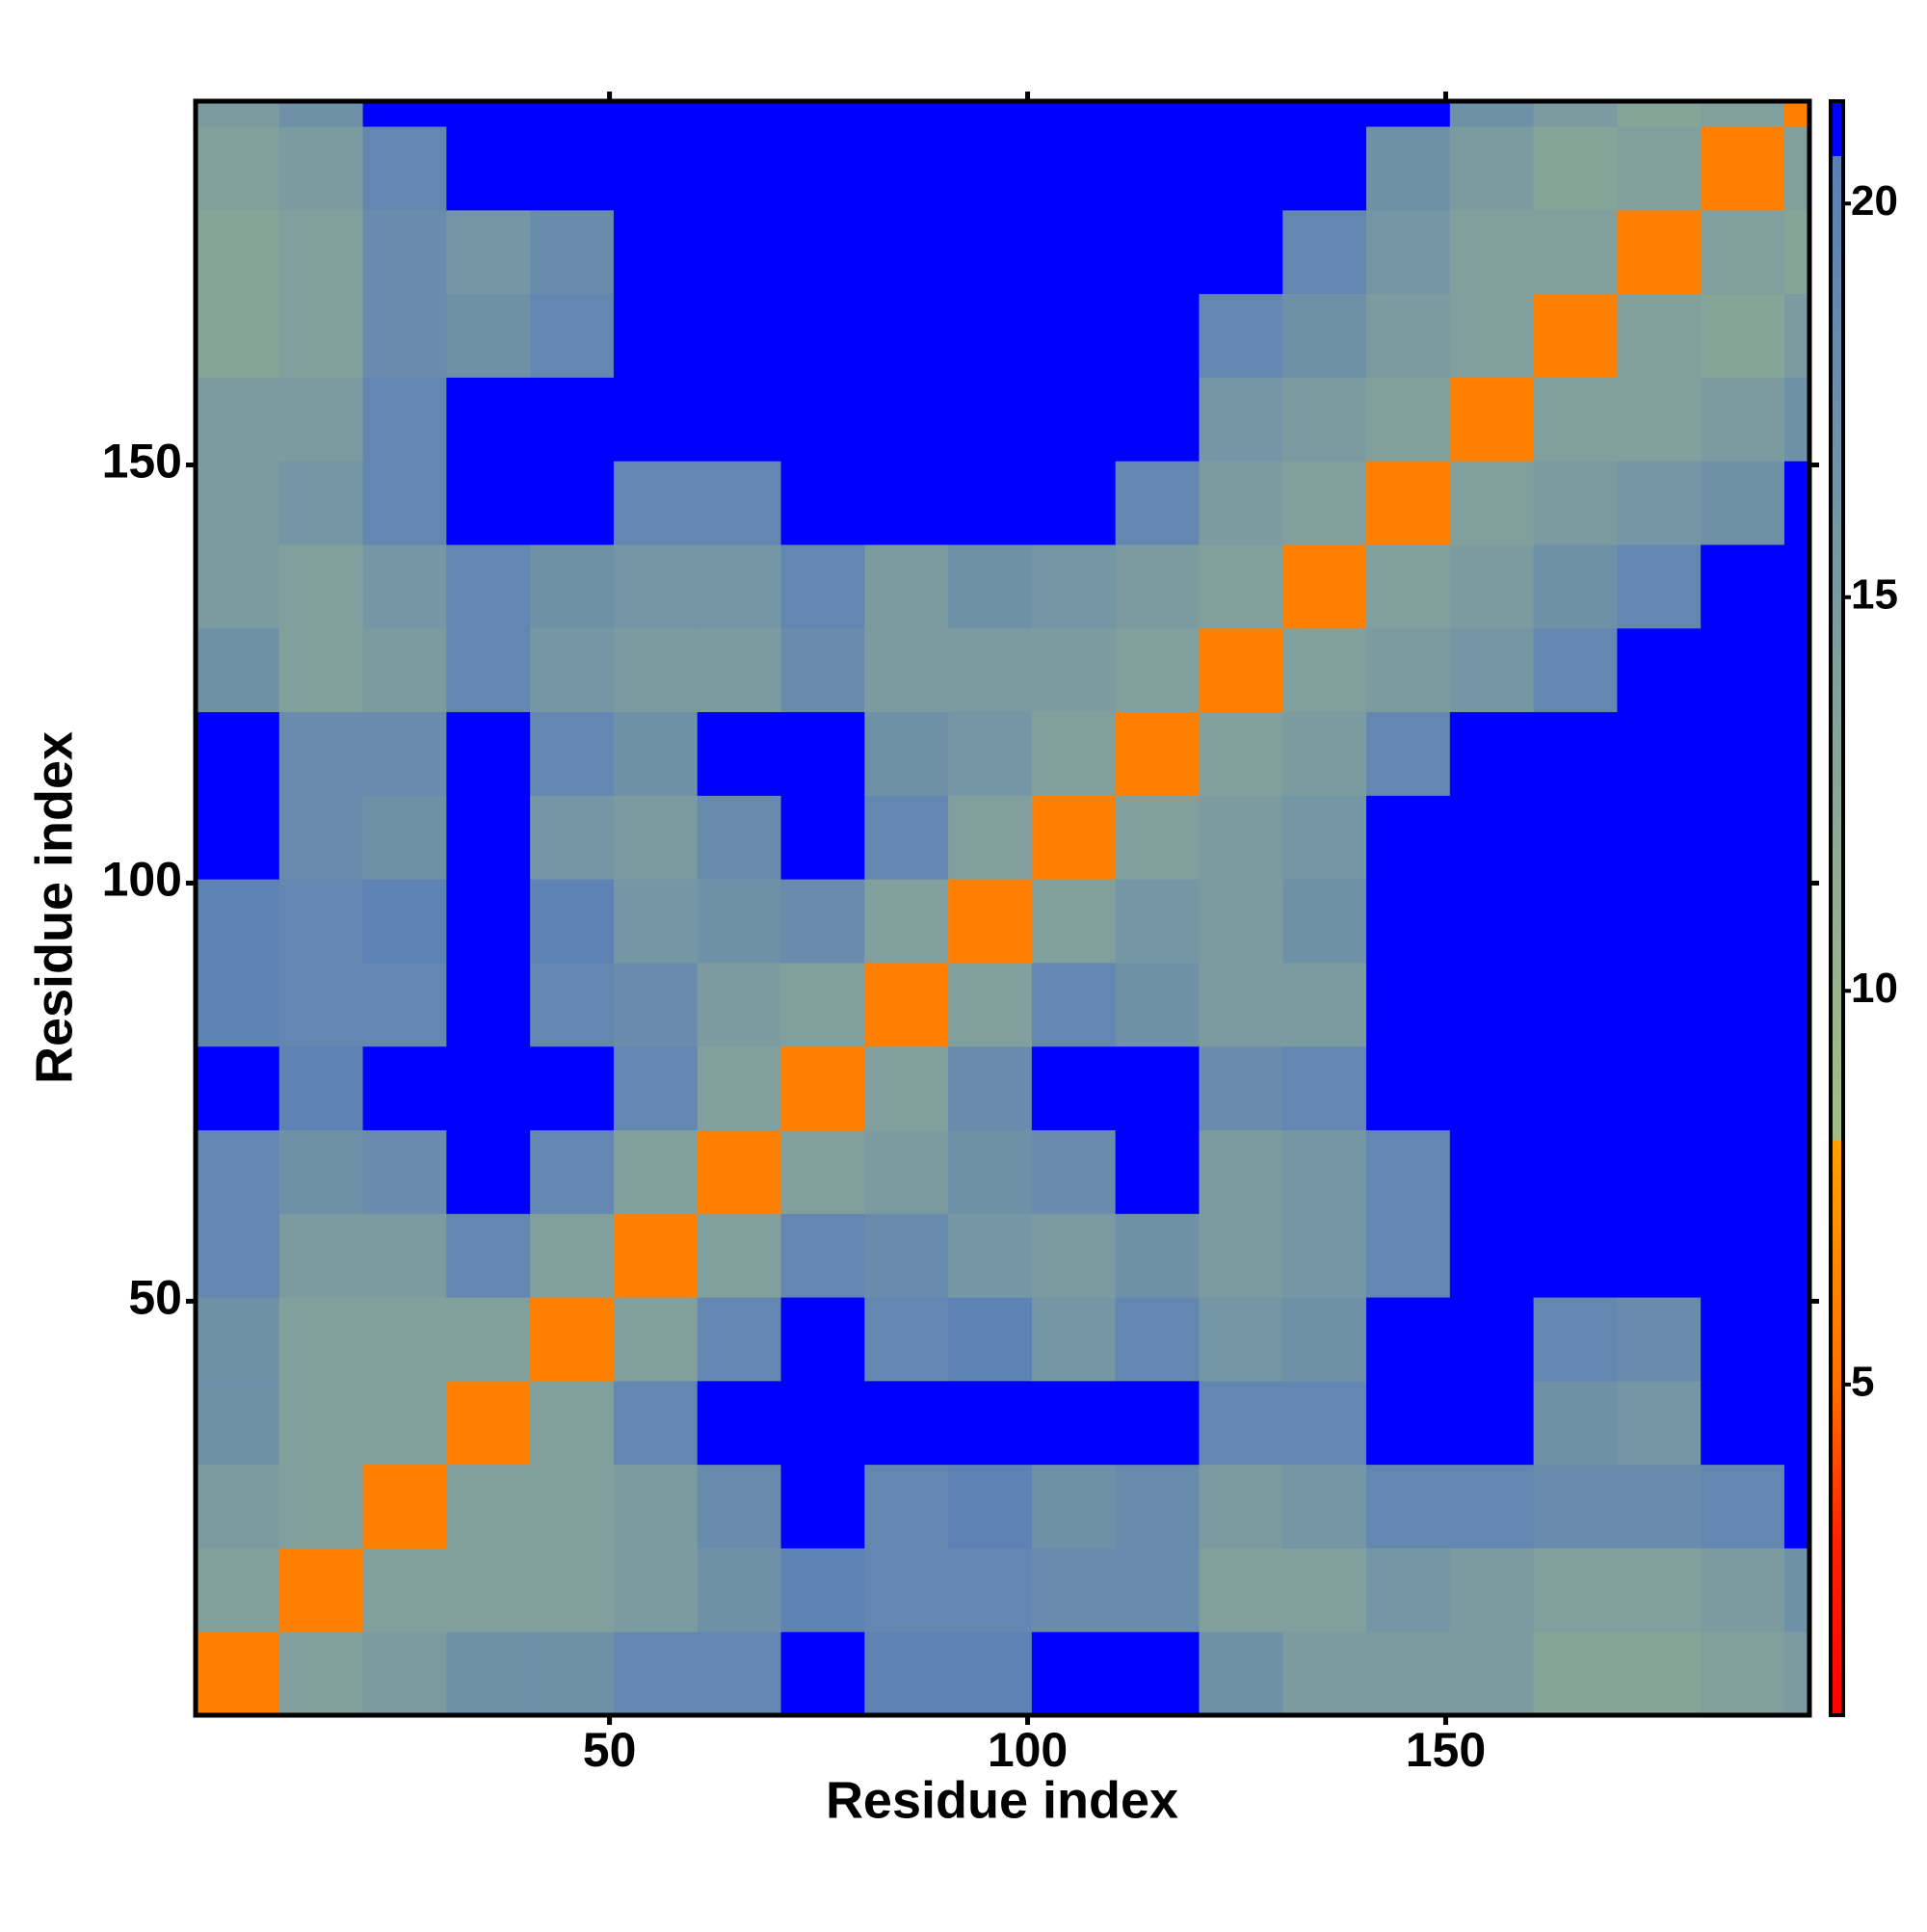 The image size is (1927, 1932). Describe the element at coordinates (1874, 201) in the screenshot. I see `colorbar-tick-label: 20` at that location.